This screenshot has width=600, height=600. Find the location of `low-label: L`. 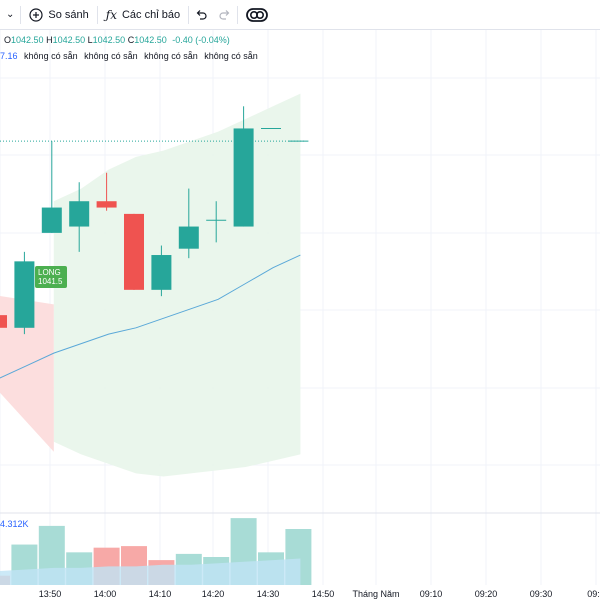

low-label: L is located at coordinates (90, 40).